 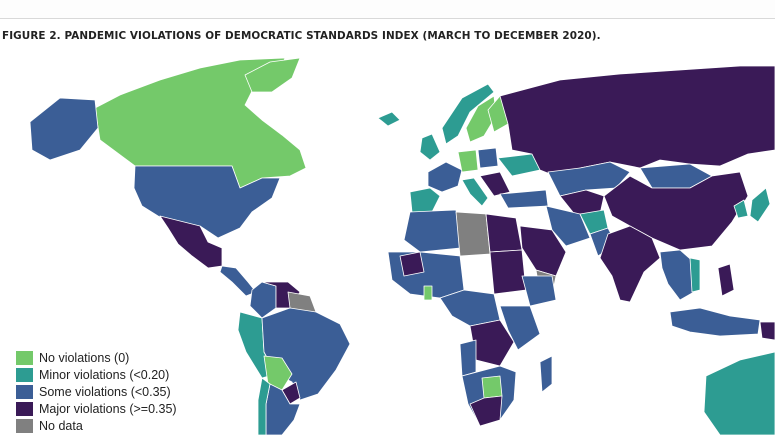 What do you see at coordinates (432, 231) in the screenshot?
I see `region-maghreb` at bounding box center [432, 231].